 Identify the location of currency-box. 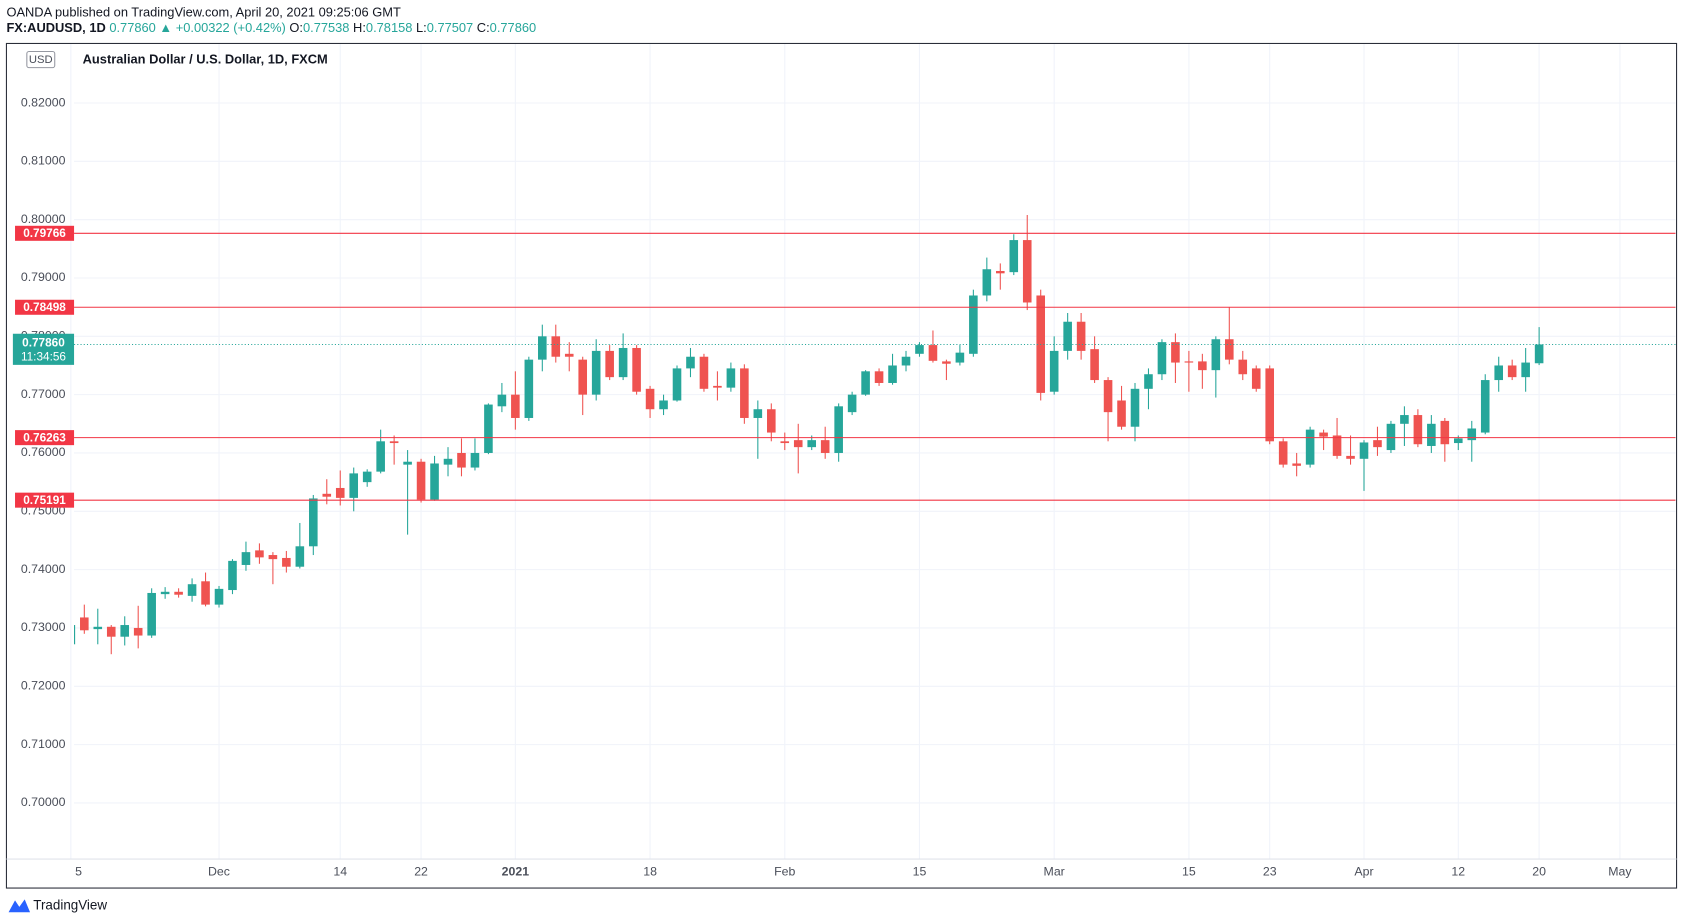
(41, 59).